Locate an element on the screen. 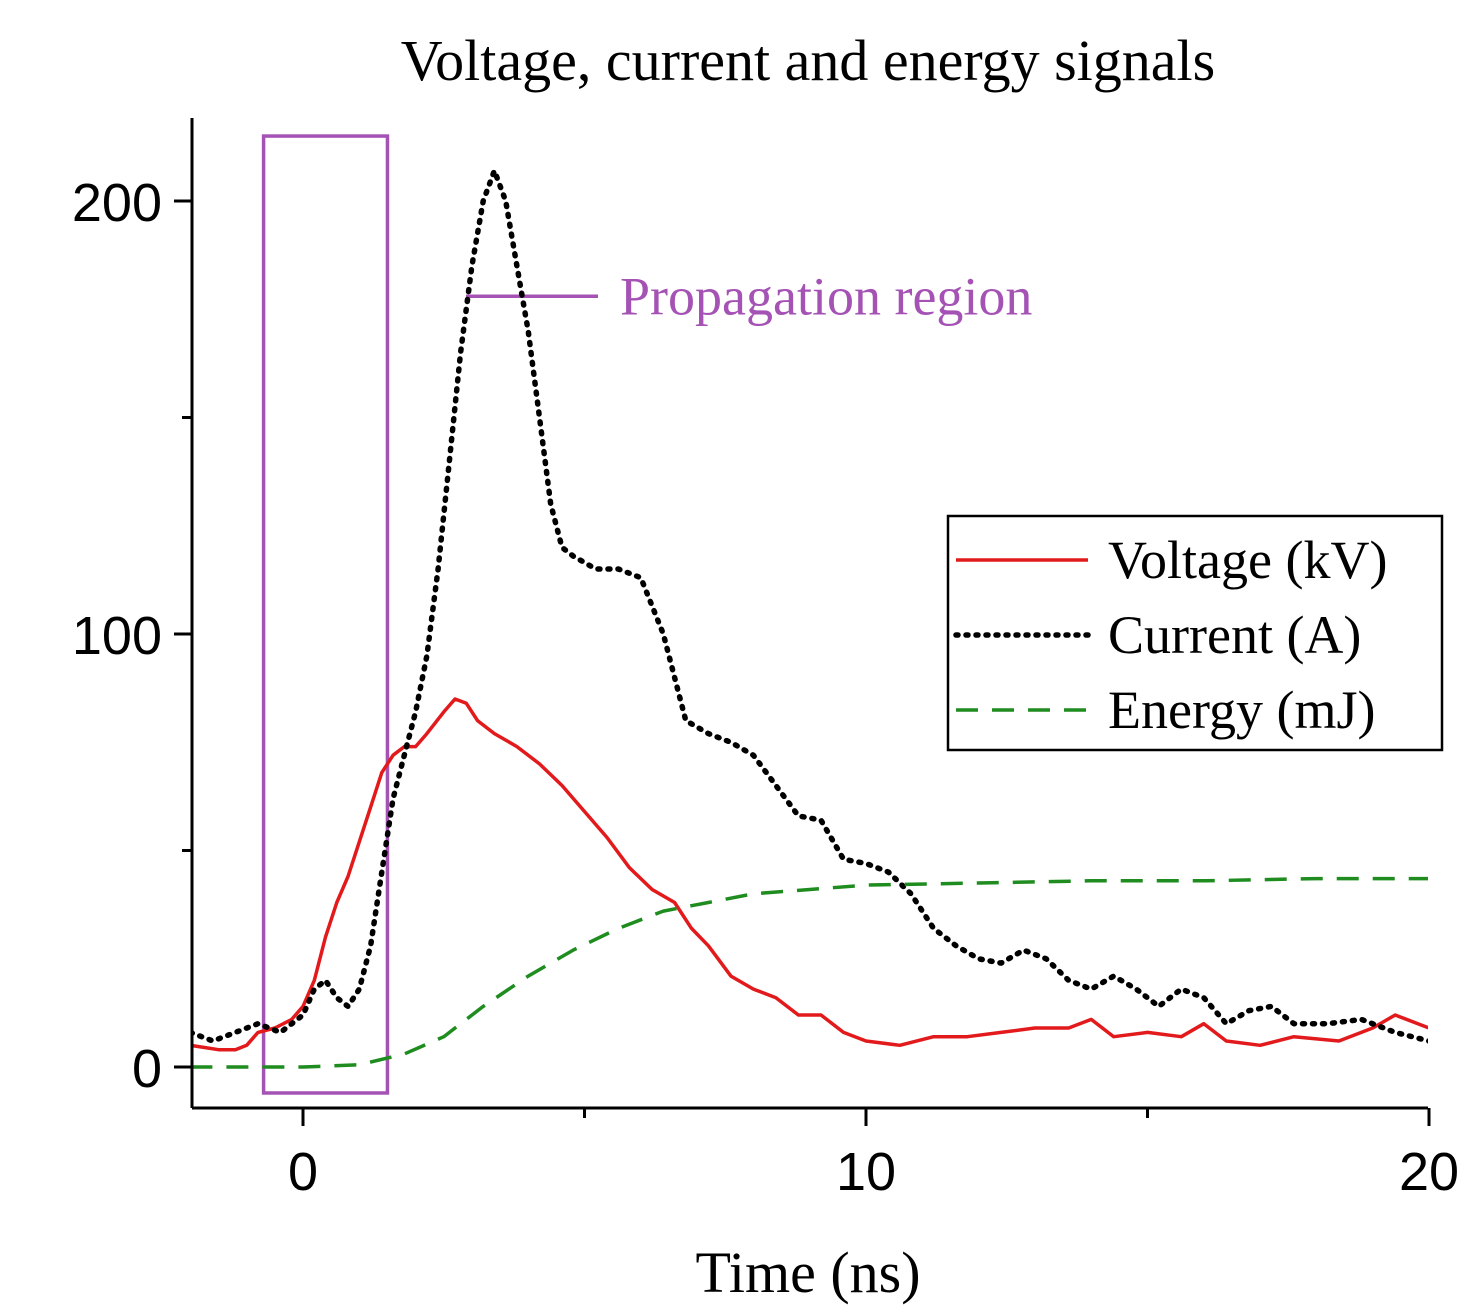  x-axis-label: Time (ns) is located at coordinates (807, 1272).